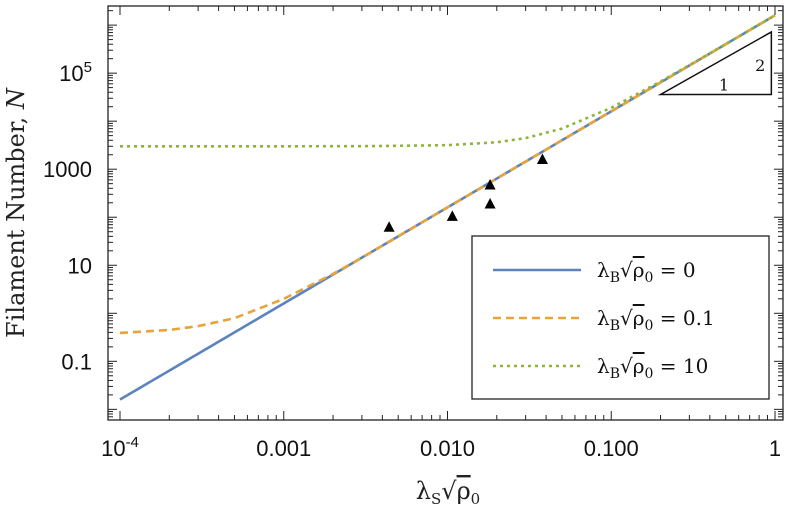 This screenshot has height=508, width=789. What do you see at coordinates (16, 98) in the screenshot?
I see `y-axis-title-var: N` at bounding box center [16, 98].